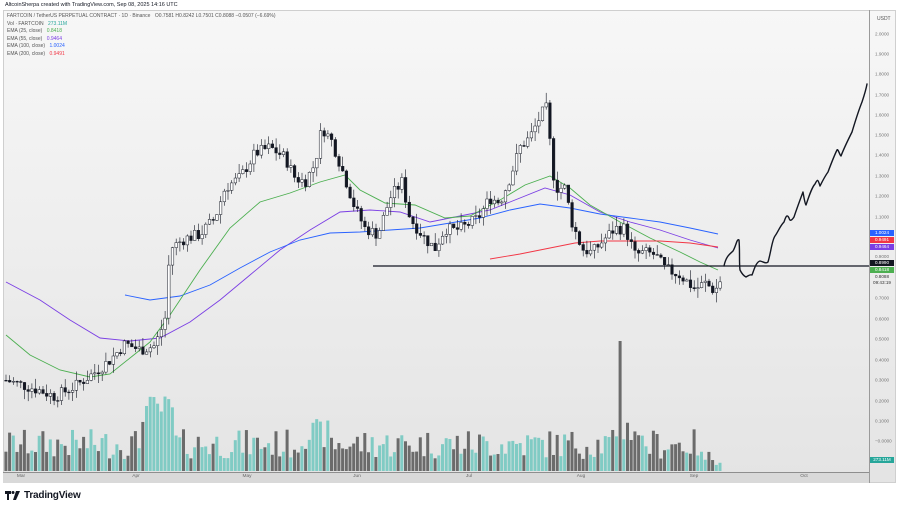 The image size is (900, 509). Describe the element at coordinates (26, 53) in the screenshot. I see `legend-label: EMA (200, close)` at that location.